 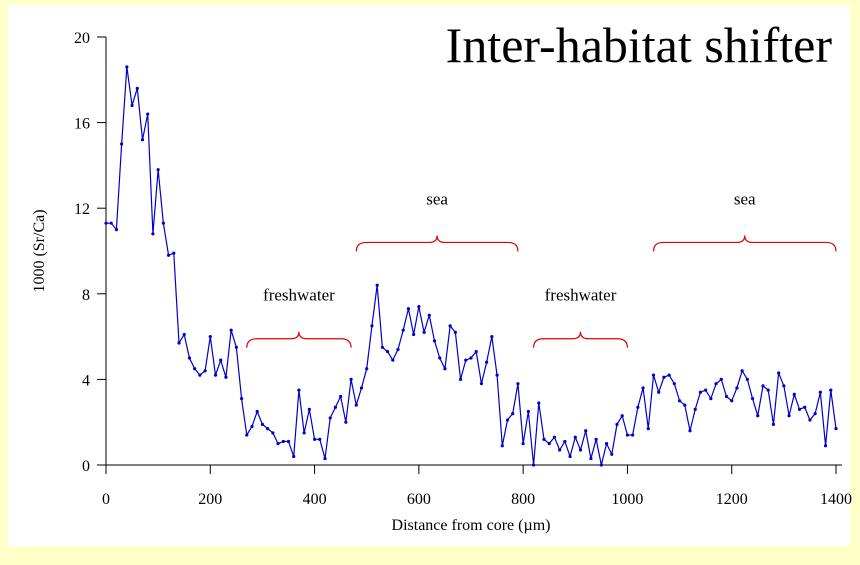 What do you see at coordinates (86, 295) in the screenshot?
I see `y-tick-label: 8` at bounding box center [86, 295].